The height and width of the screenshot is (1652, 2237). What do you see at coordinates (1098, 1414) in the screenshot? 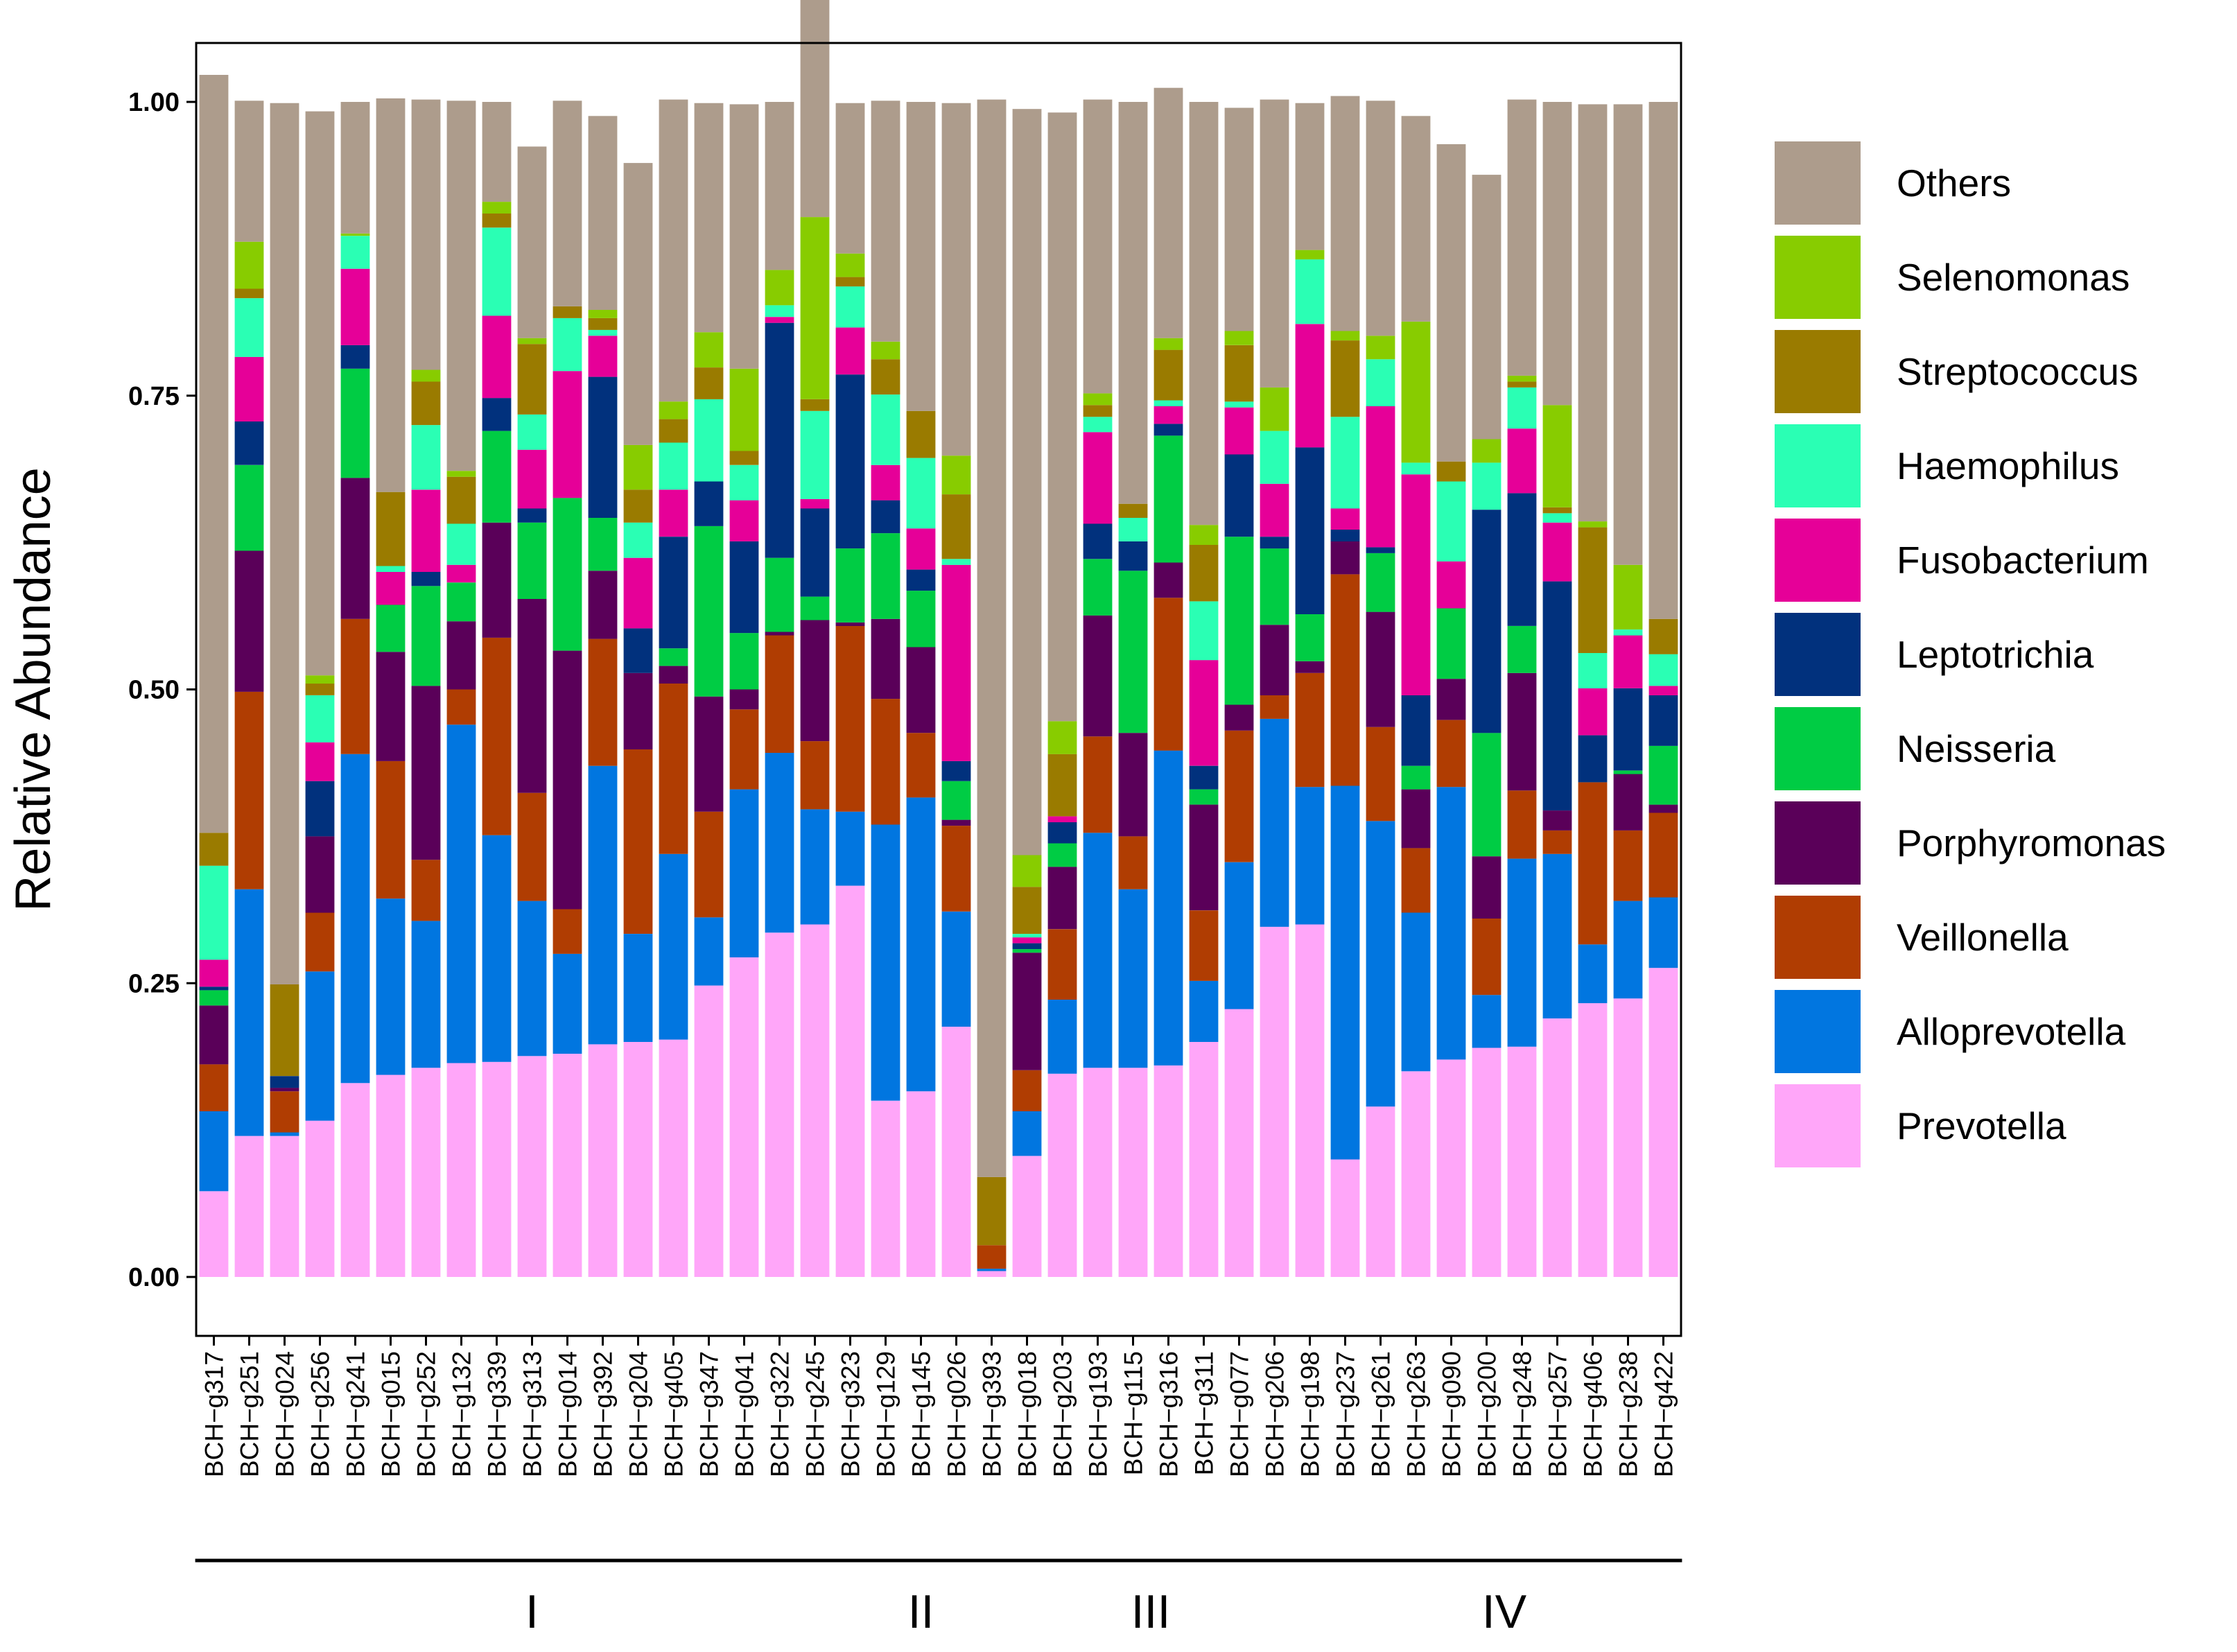
I see `x-tick-label: BCH−g193` at bounding box center [1098, 1414].